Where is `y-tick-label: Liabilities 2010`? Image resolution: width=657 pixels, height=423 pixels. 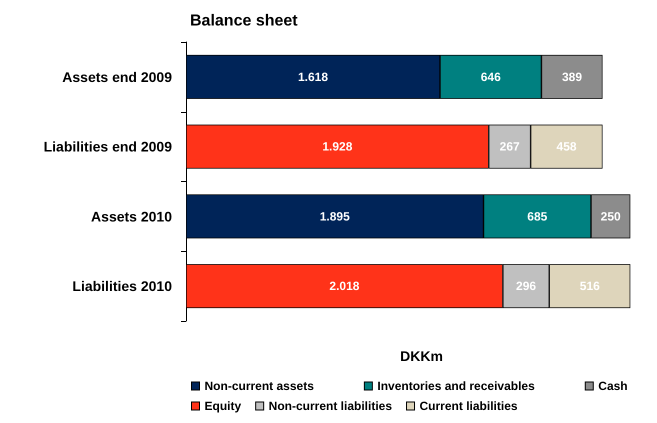
y-tick-label: Liabilities 2010 is located at coordinates (122, 286).